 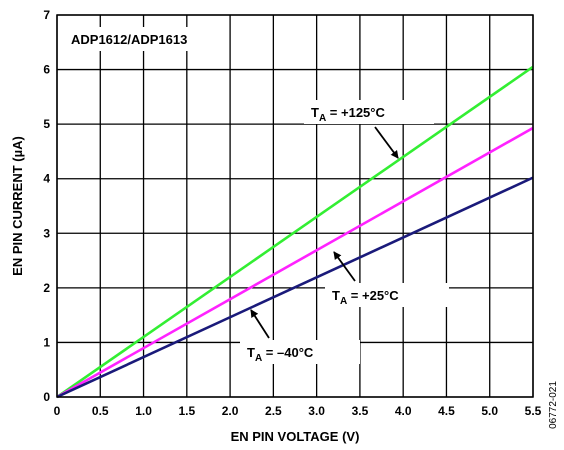 What do you see at coordinates (46, 342) in the screenshot?
I see `y-tick-label: 1` at bounding box center [46, 342].